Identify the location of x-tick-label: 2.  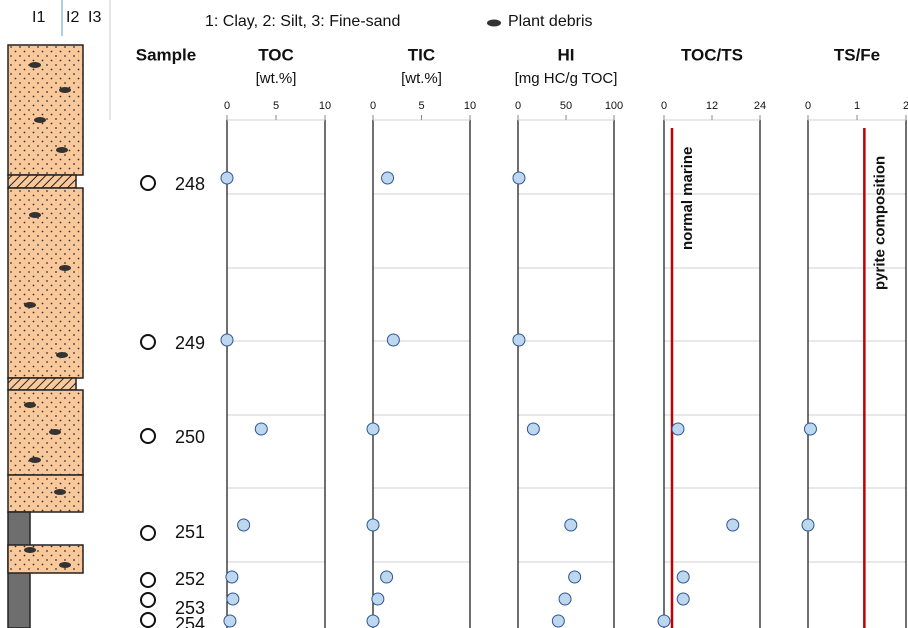
(905, 106).